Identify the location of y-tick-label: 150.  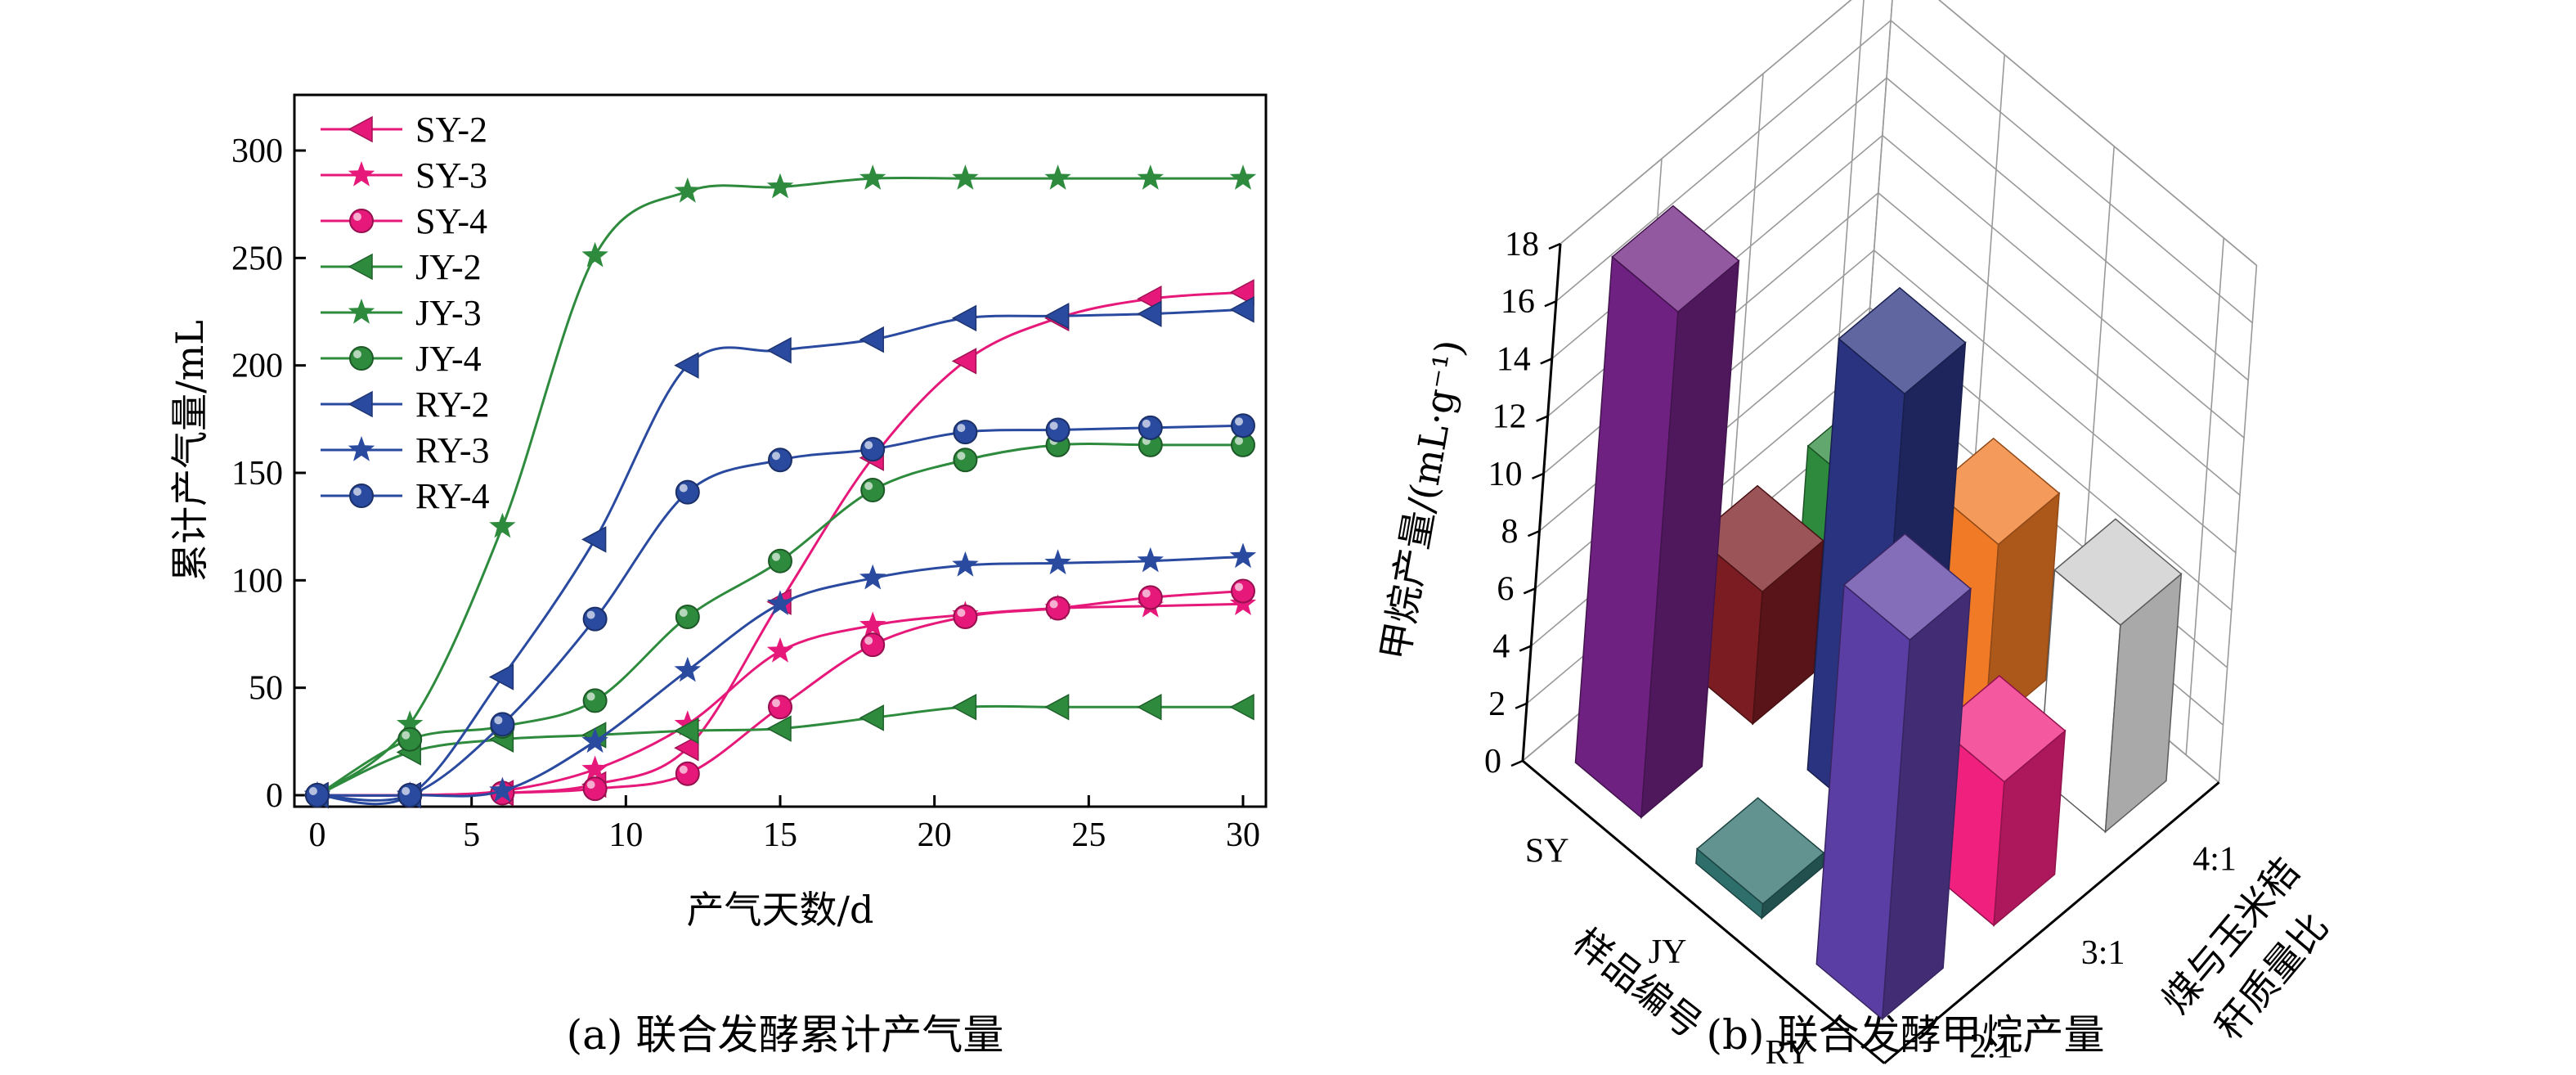
(257, 474).